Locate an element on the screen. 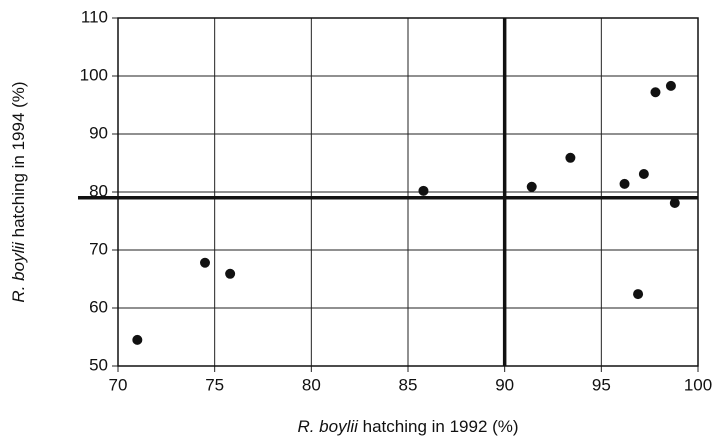 The width and height of the screenshot is (718, 444). y-label-rest: hatching in 1994 (%) is located at coordinates (18, 161).